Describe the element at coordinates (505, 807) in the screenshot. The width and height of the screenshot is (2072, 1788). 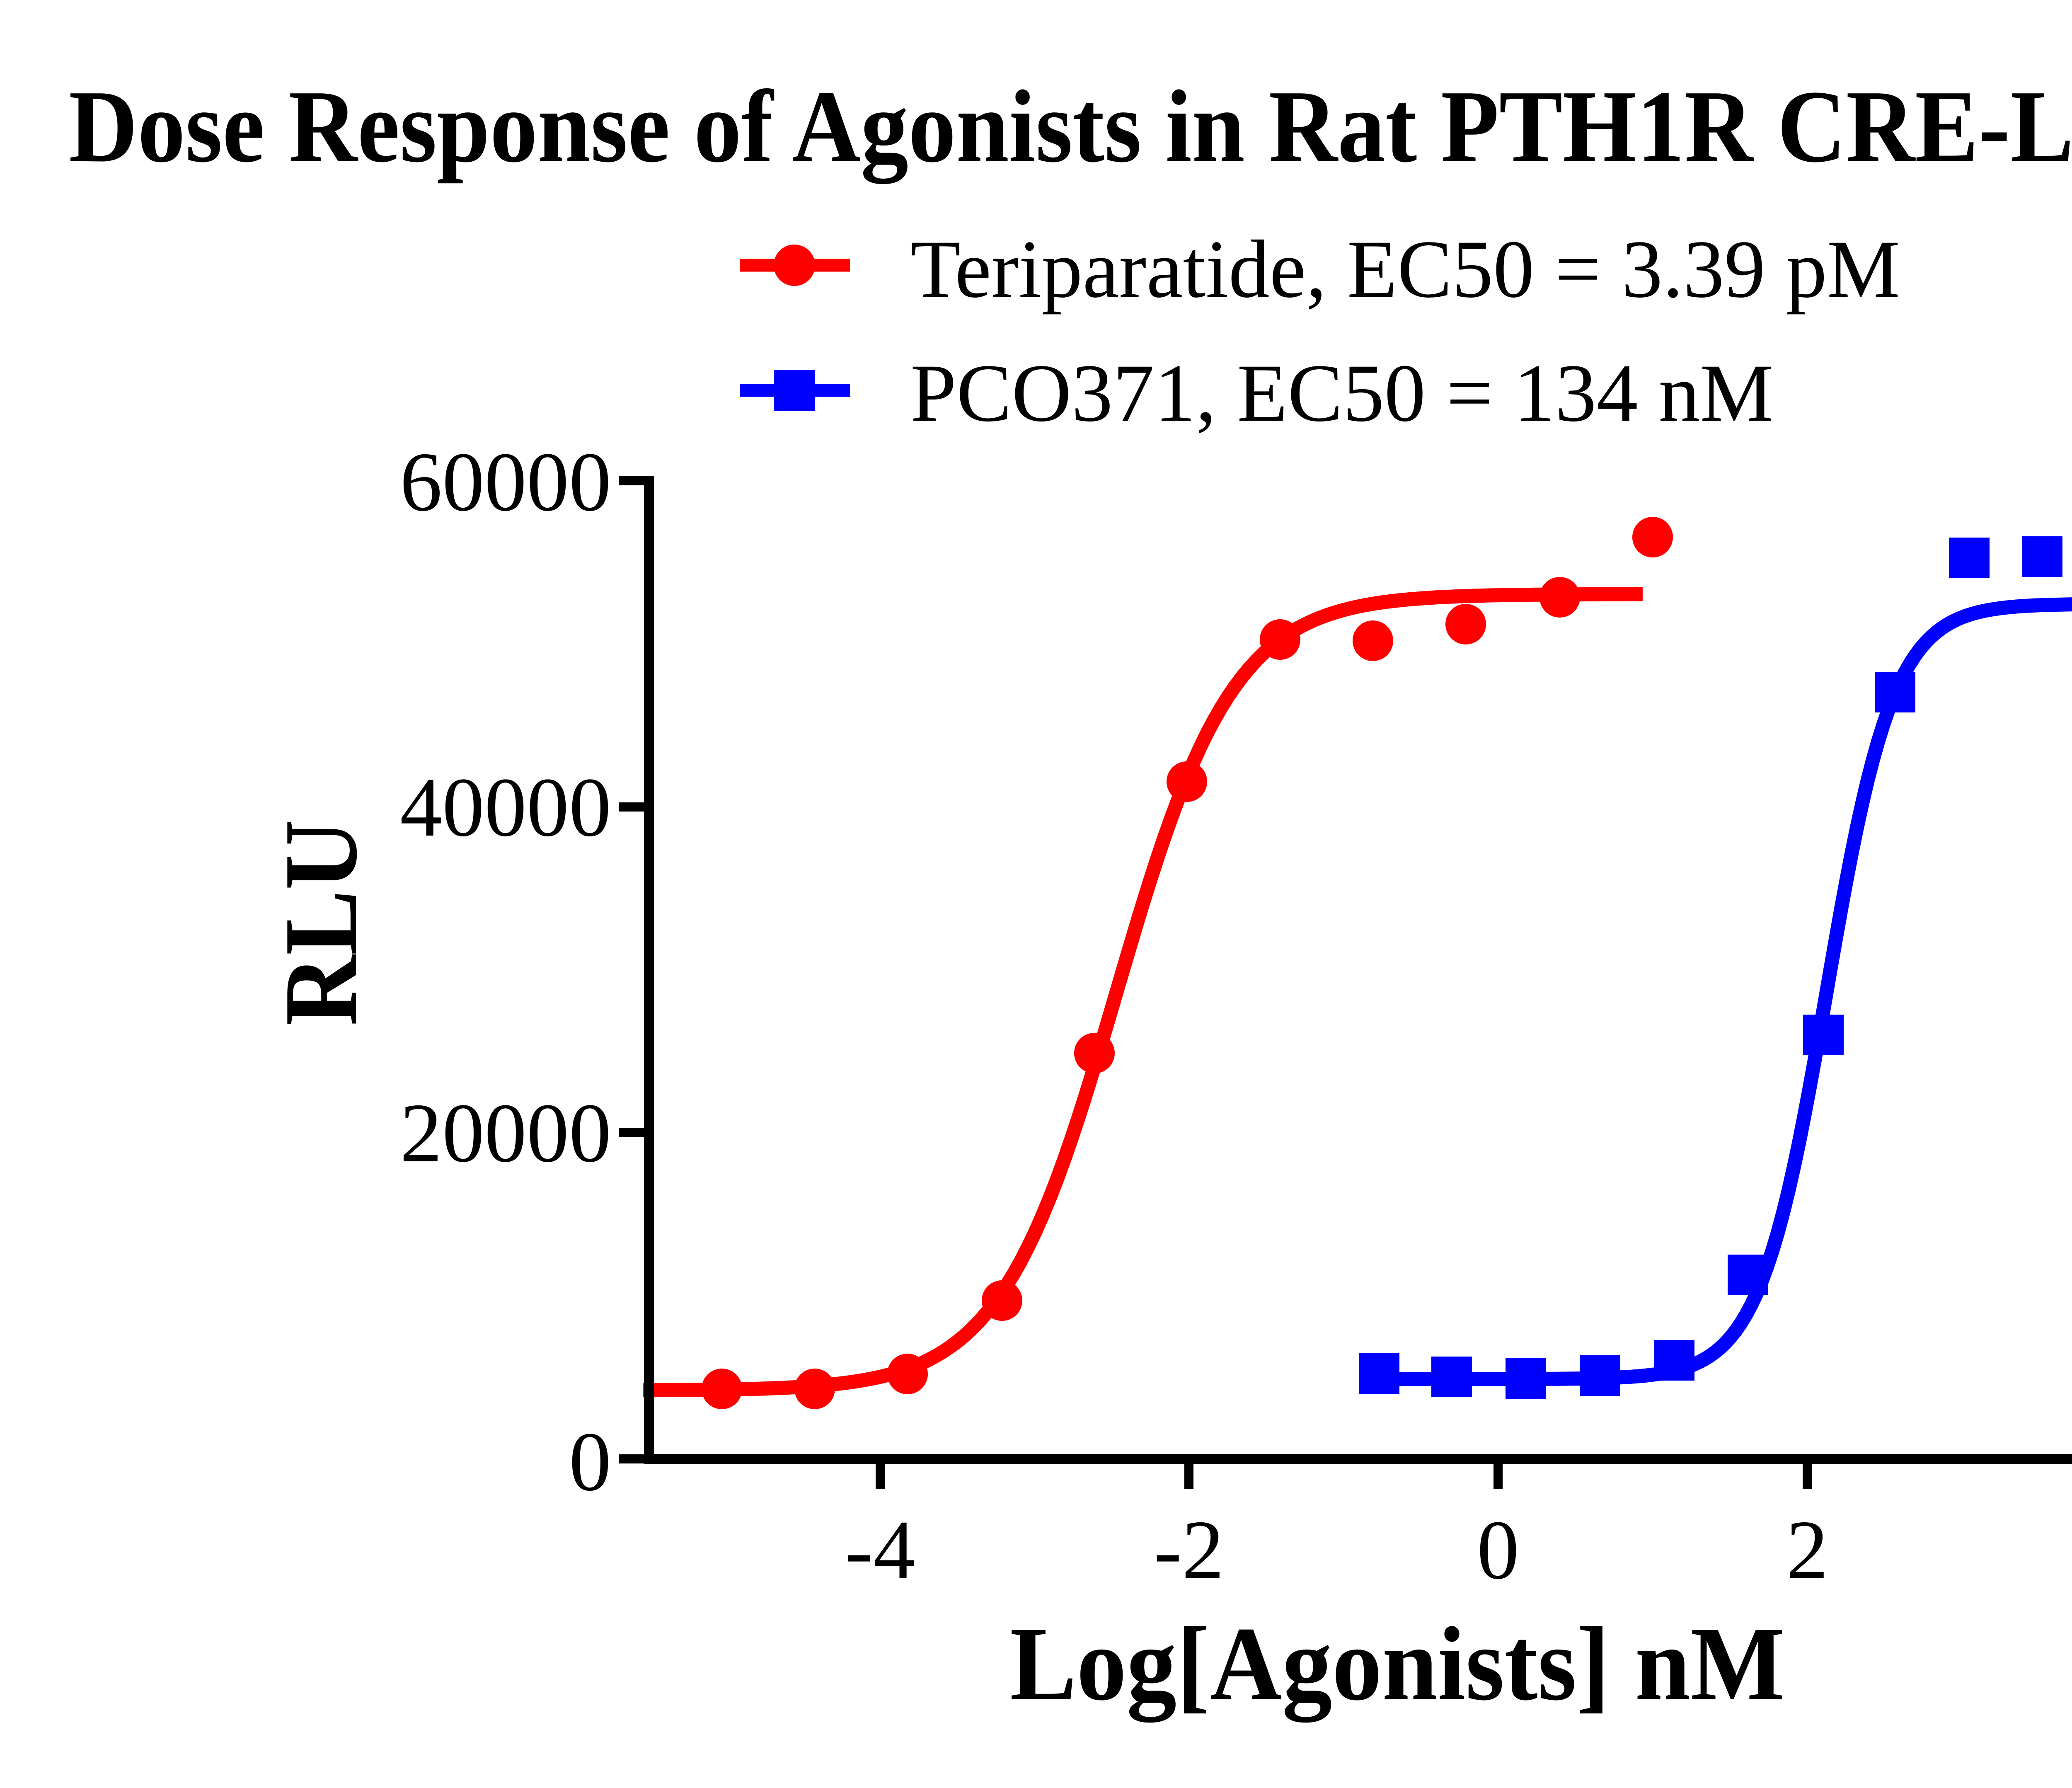
I see `svg-text: 40000` at that location.